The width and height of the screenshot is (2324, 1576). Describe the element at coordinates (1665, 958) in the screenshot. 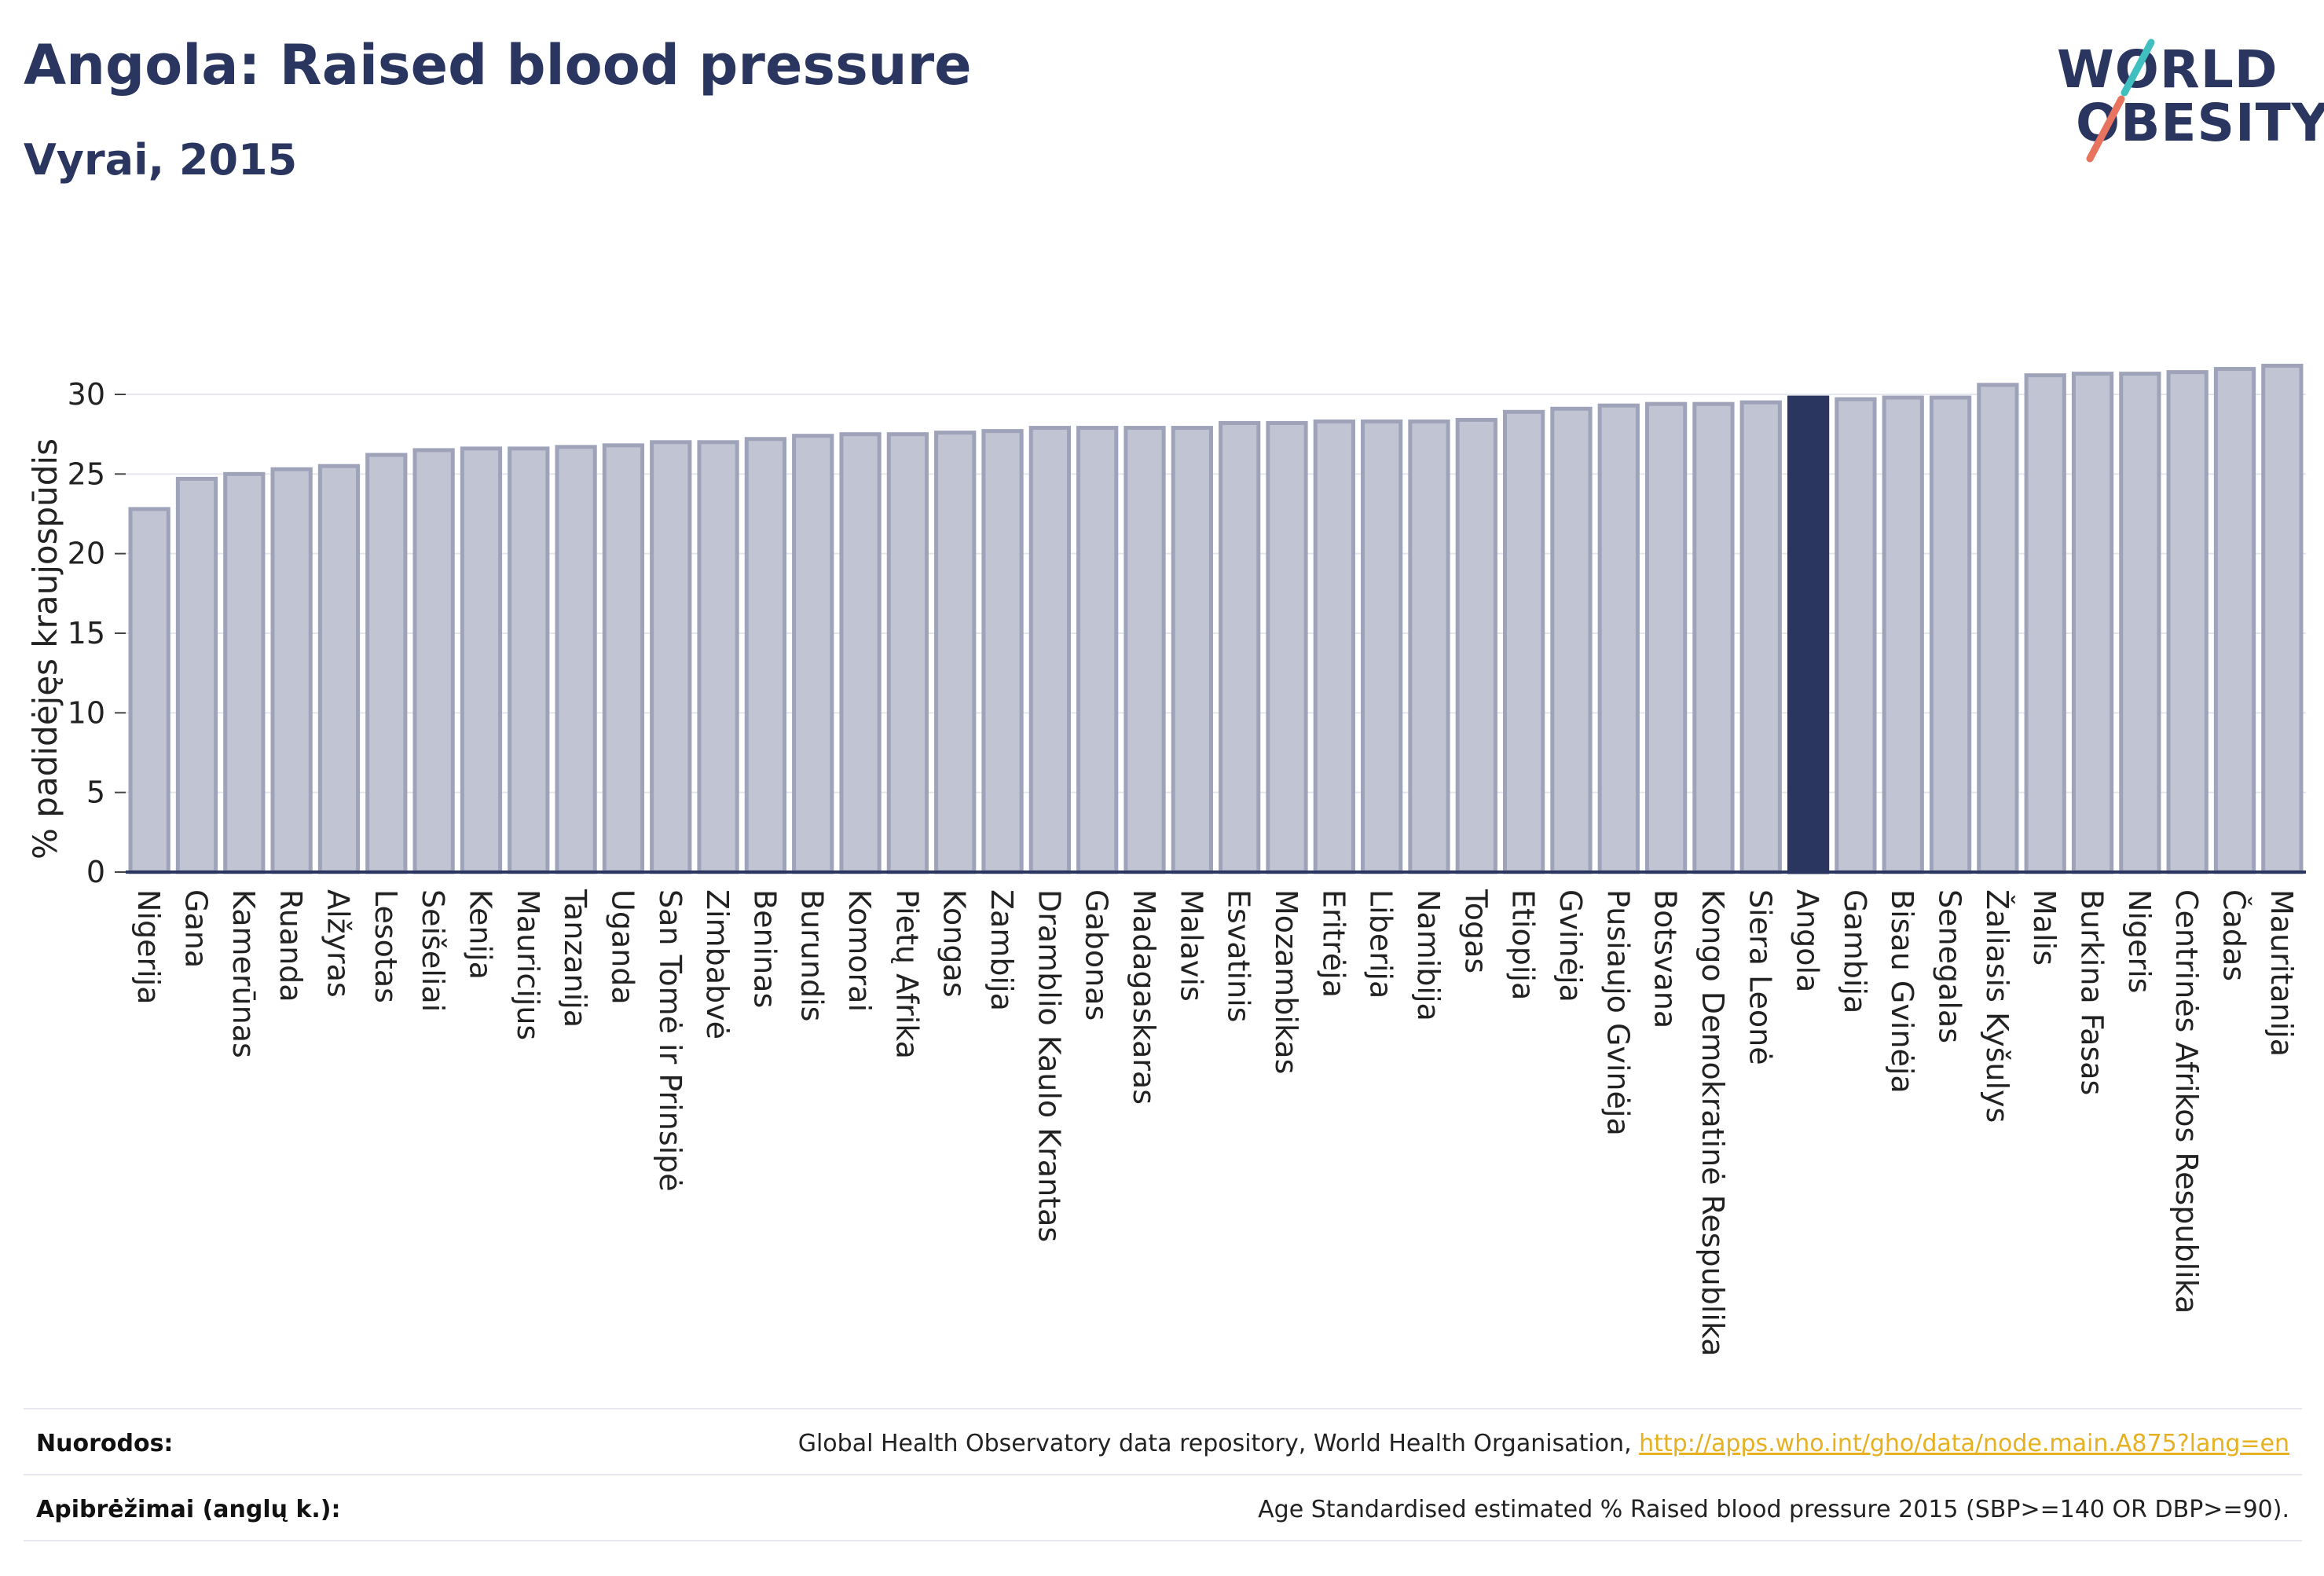

I see `x-tick-label: Botsvana` at that location.